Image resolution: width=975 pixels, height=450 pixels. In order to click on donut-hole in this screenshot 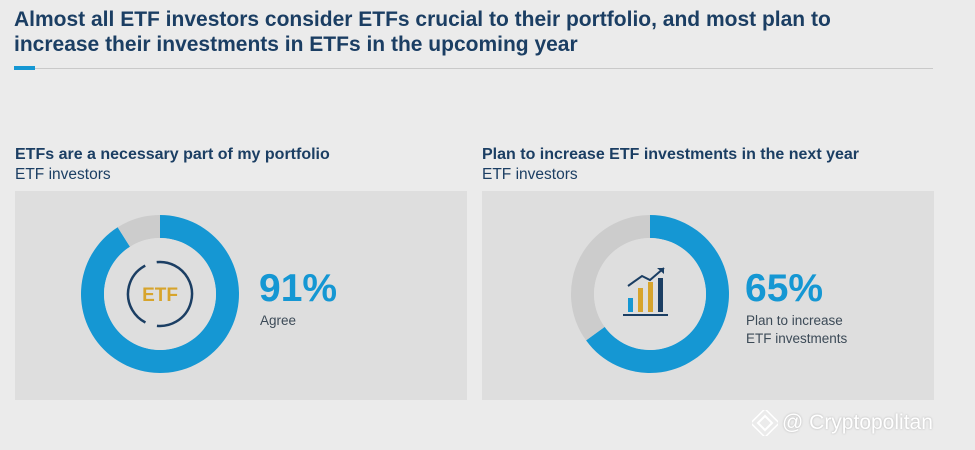, I will do `click(160, 294)`.